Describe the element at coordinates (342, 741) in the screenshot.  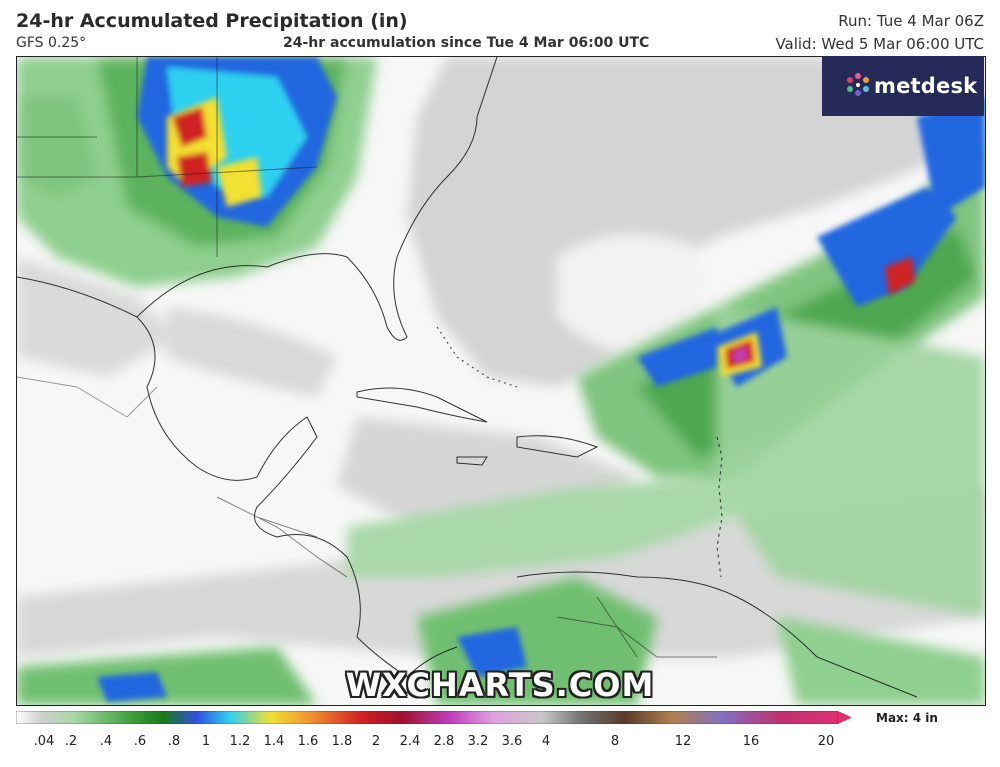
I see `colorbar-tick: 1.8` at that location.